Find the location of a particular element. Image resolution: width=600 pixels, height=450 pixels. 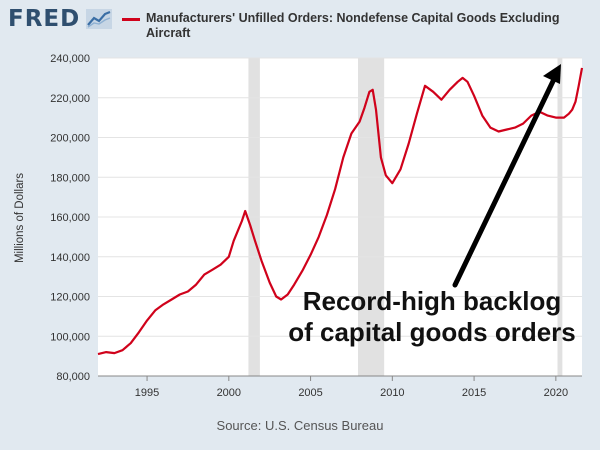

y-tick-label: 180,000 is located at coordinates (70, 178).